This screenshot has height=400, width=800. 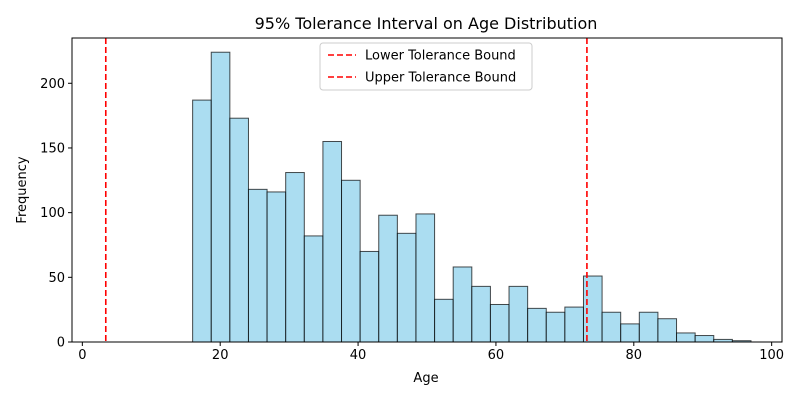 What do you see at coordinates (56, 278) in the screenshot?
I see `y-tick-label: 50` at bounding box center [56, 278].